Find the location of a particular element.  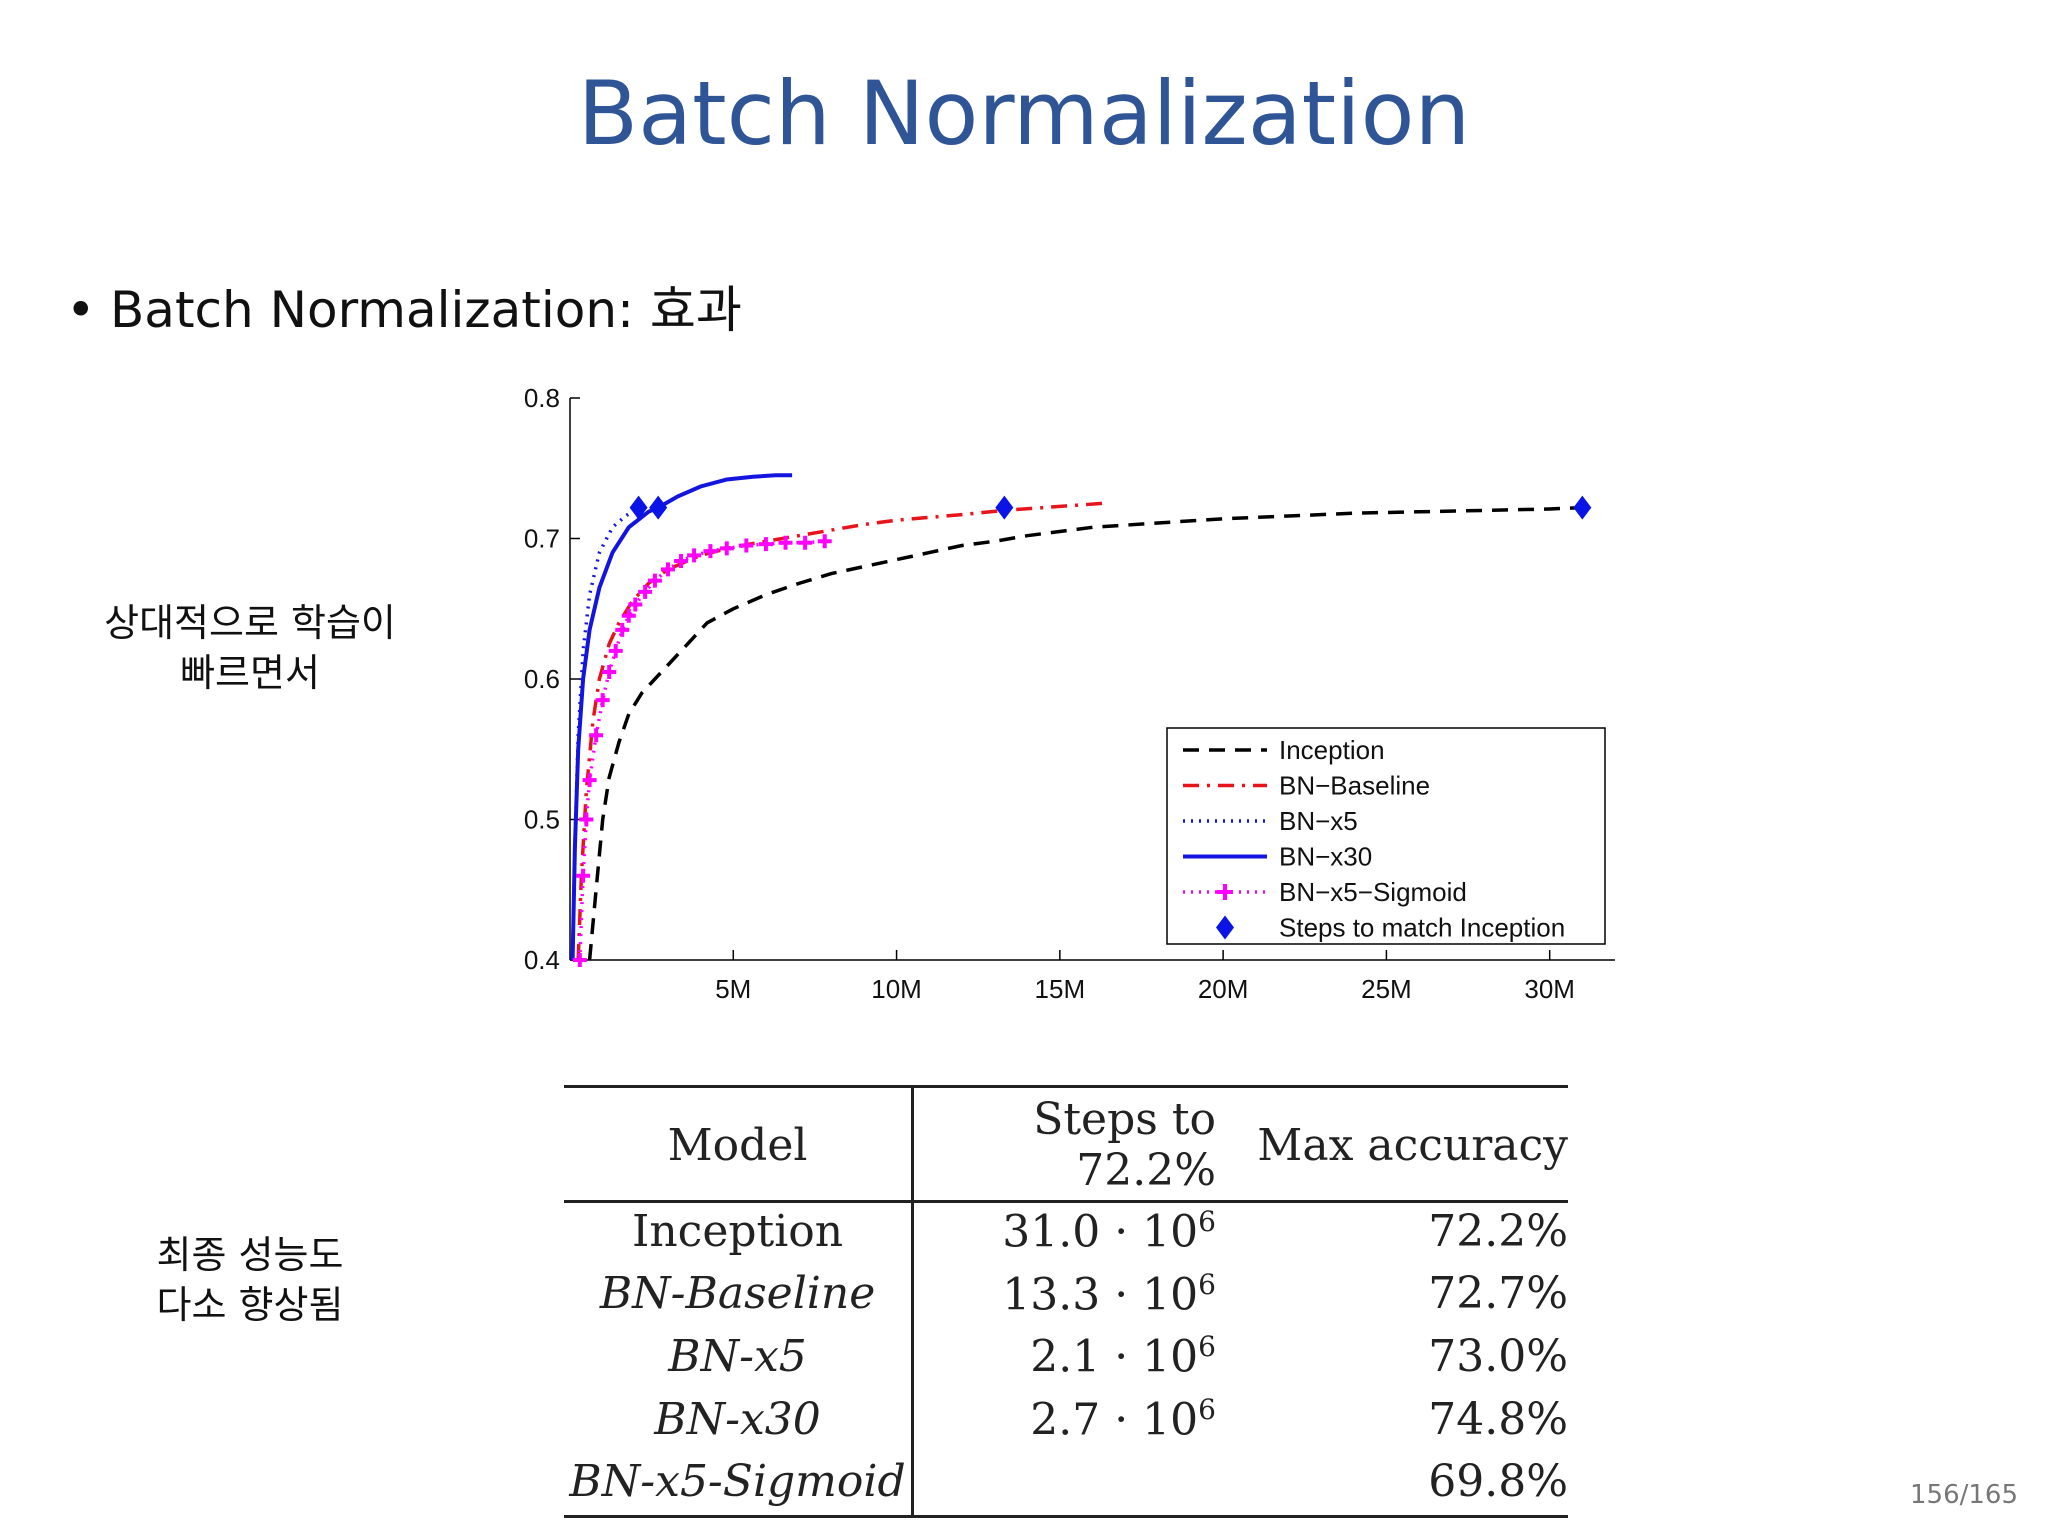

note-line: 최종 성능도 is located at coordinates (250, 1255).